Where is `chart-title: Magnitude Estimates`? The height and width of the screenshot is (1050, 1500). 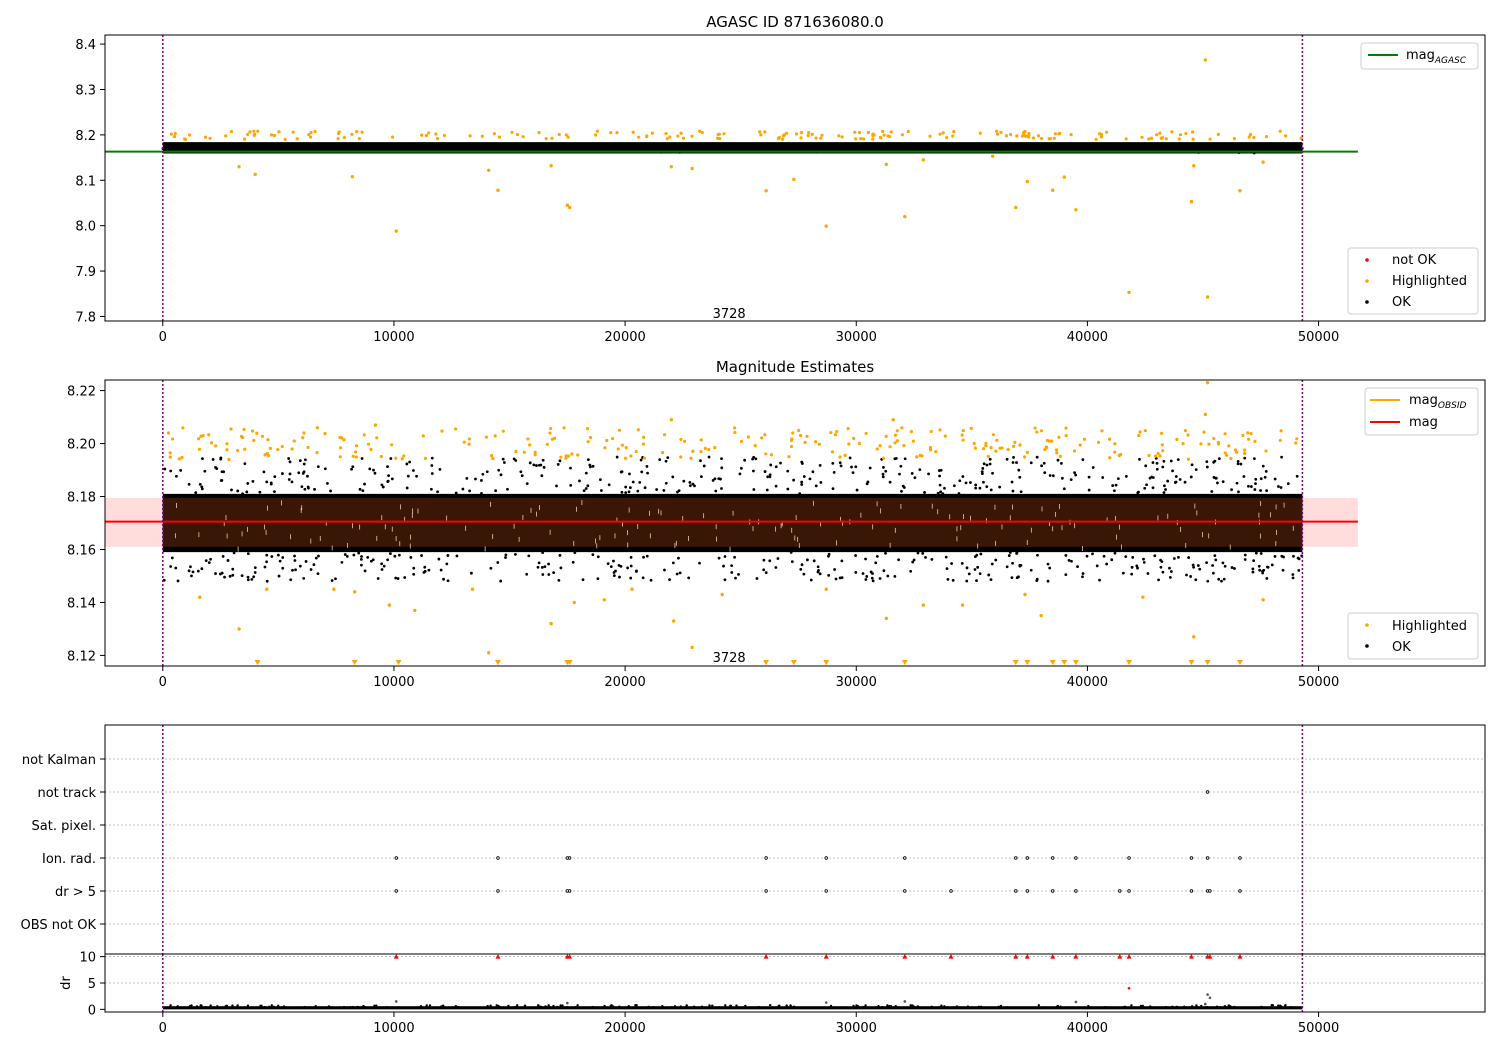
chart-title: Magnitude Estimates is located at coordinates (795, 367).